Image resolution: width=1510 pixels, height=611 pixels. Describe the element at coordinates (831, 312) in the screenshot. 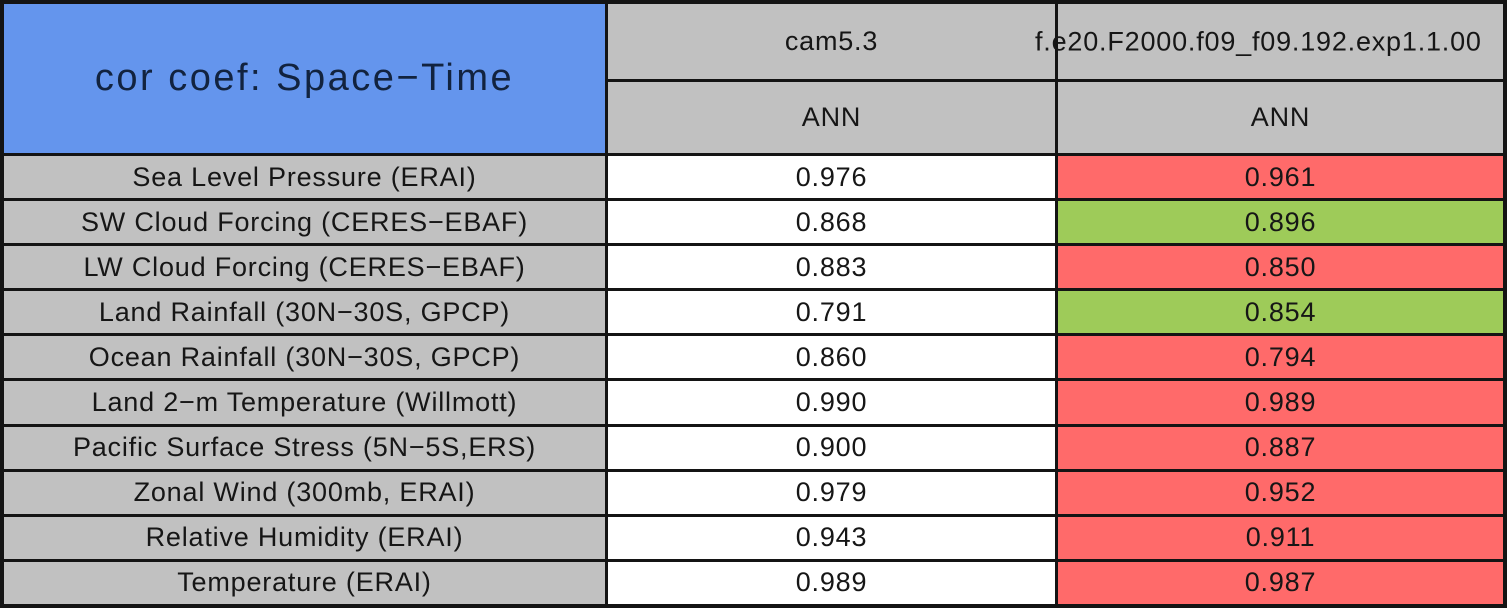

I see `ref-value-cell: 0.791` at that location.